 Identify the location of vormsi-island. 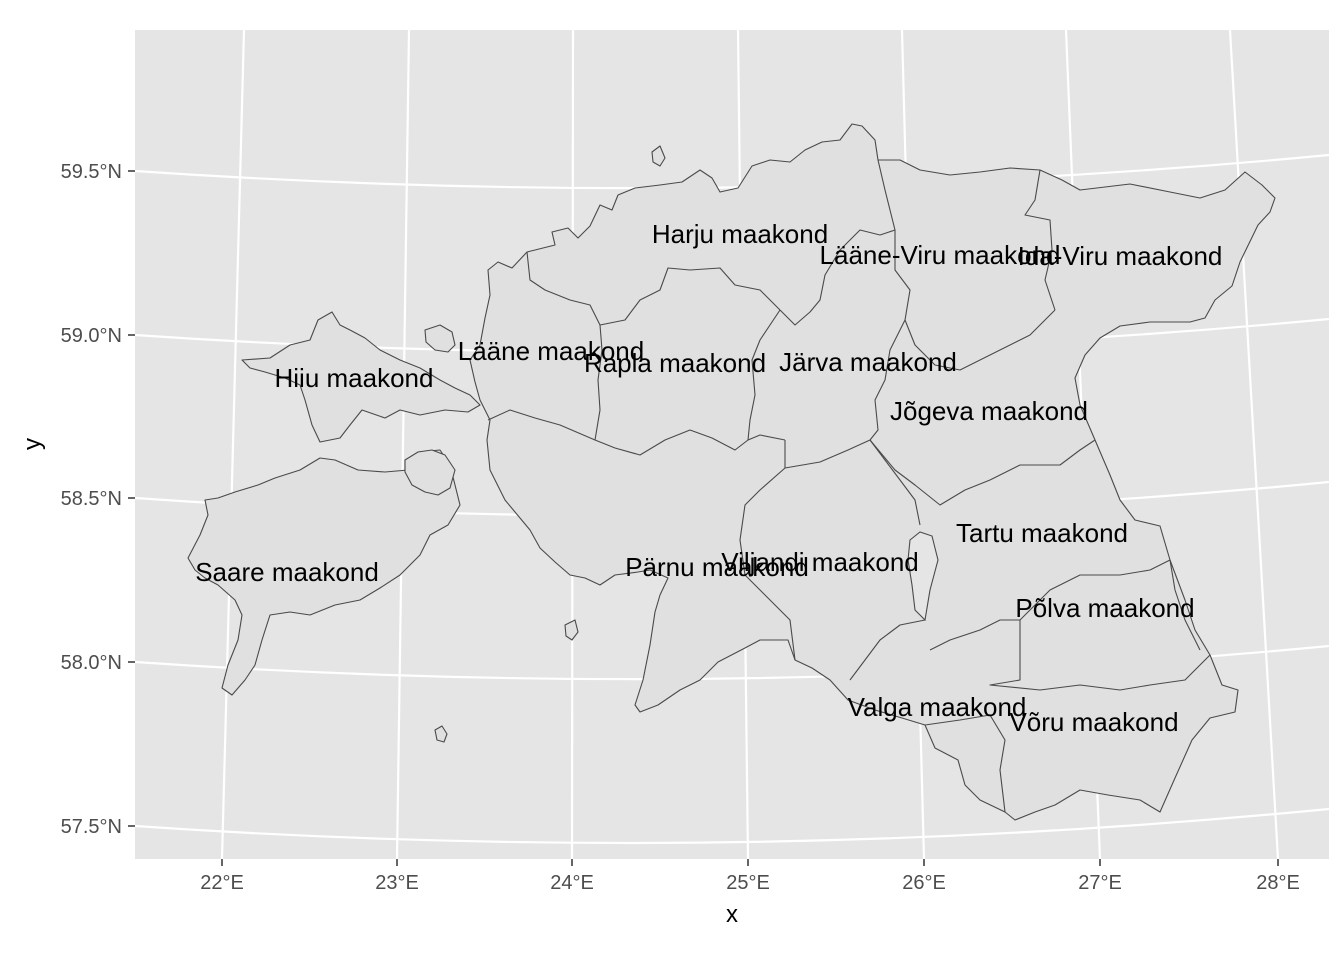
(440, 338).